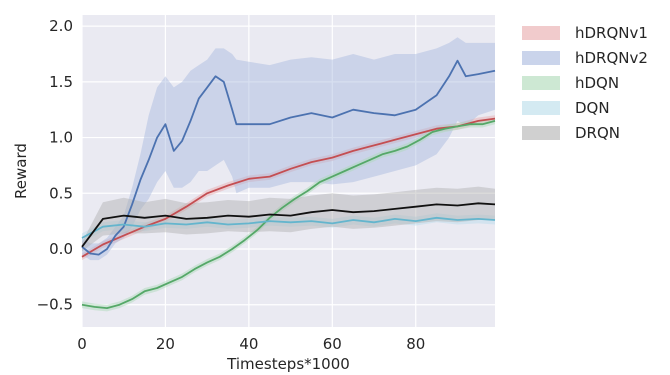  What do you see at coordinates (592, 108) in the screenshot?
I see `legend-label-dqn: DQN` at bounding box center [592, 108].